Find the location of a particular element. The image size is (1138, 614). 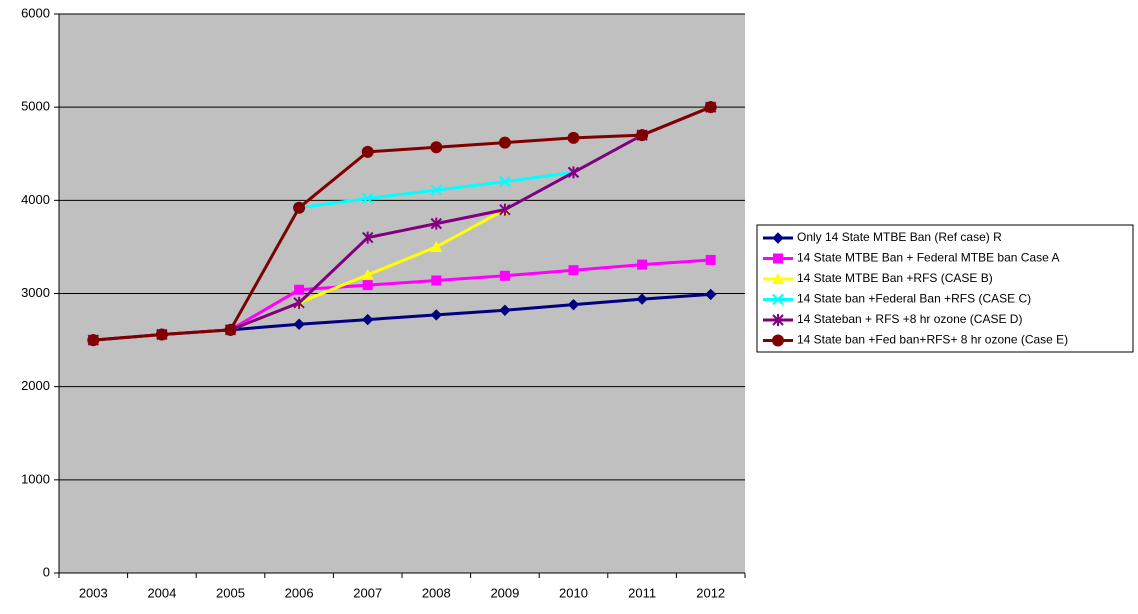

x-tick-label: 2011 is located at coordinates (642, 592).